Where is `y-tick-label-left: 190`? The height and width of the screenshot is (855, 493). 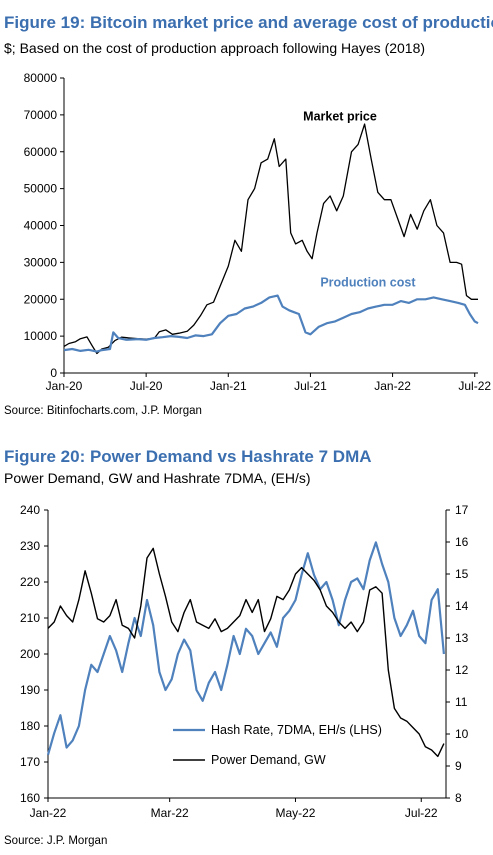
y-tick-label-left: 190 is located at coordinates (30, 690).